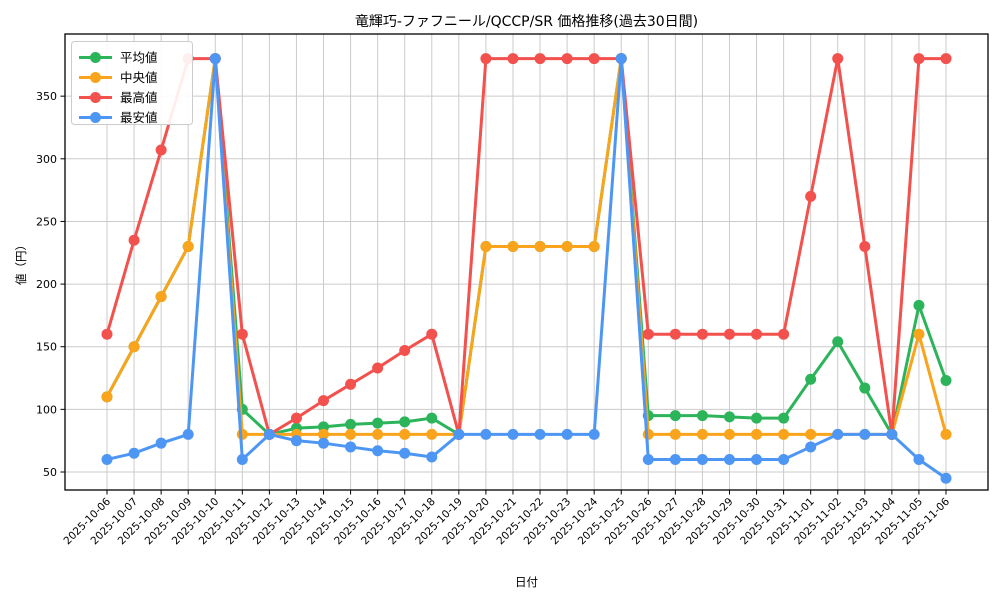 The image size is (1000, 600). What do you see at coordinates (46, 409) in the screenshot?
I see `y-tick-label: 100` at bounding box center [46, 409].